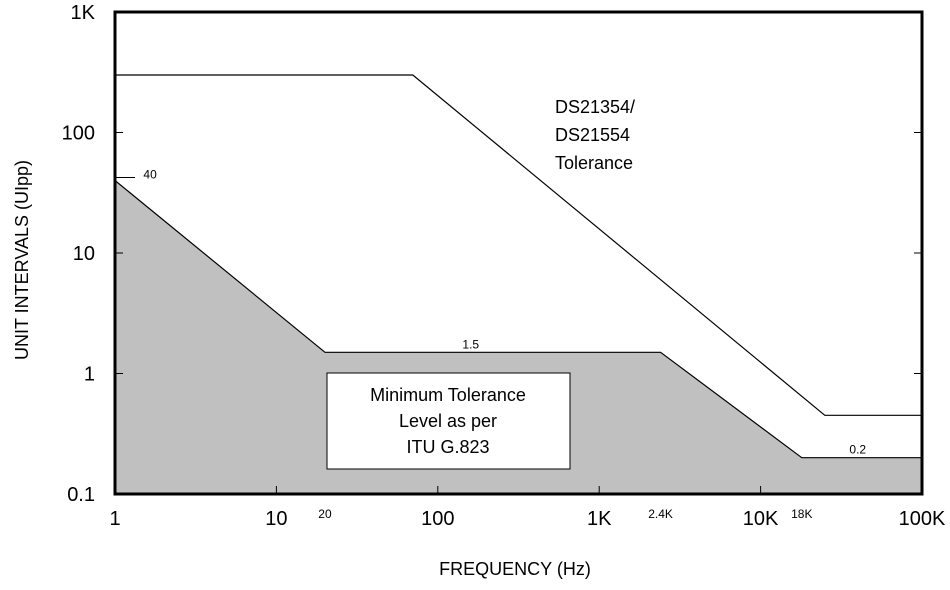 This screenshot has height=590, width=950. I want to click on itu-box-frame, so click(448, 421).